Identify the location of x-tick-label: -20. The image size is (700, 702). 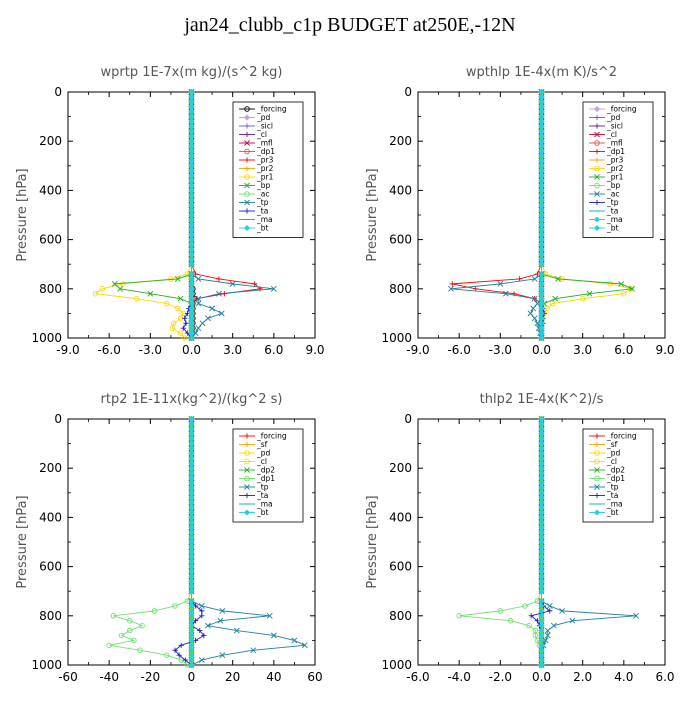
(151, 677).